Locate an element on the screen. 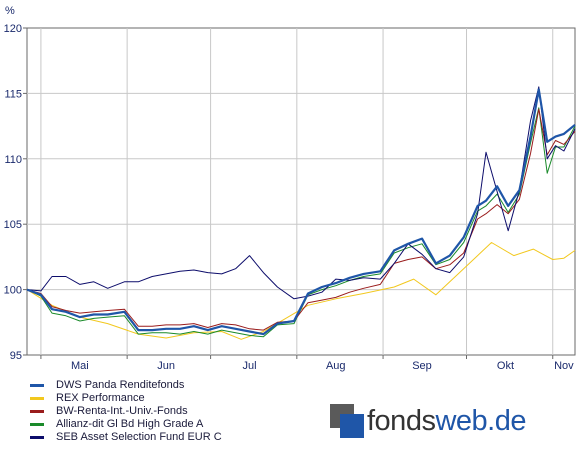  y-tick-label: 110 is located at coordinates (13, 160).